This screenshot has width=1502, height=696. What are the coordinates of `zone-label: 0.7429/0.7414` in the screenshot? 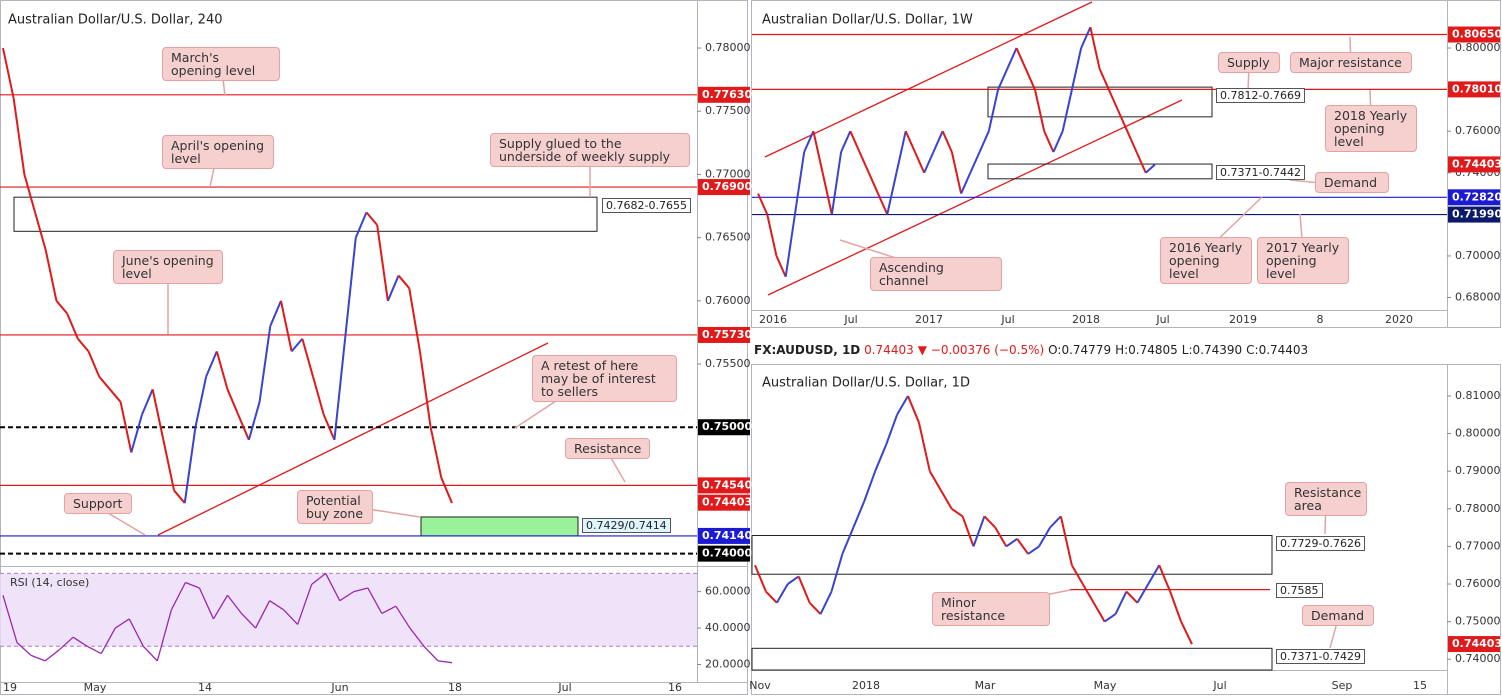 It's located at (626, 525).